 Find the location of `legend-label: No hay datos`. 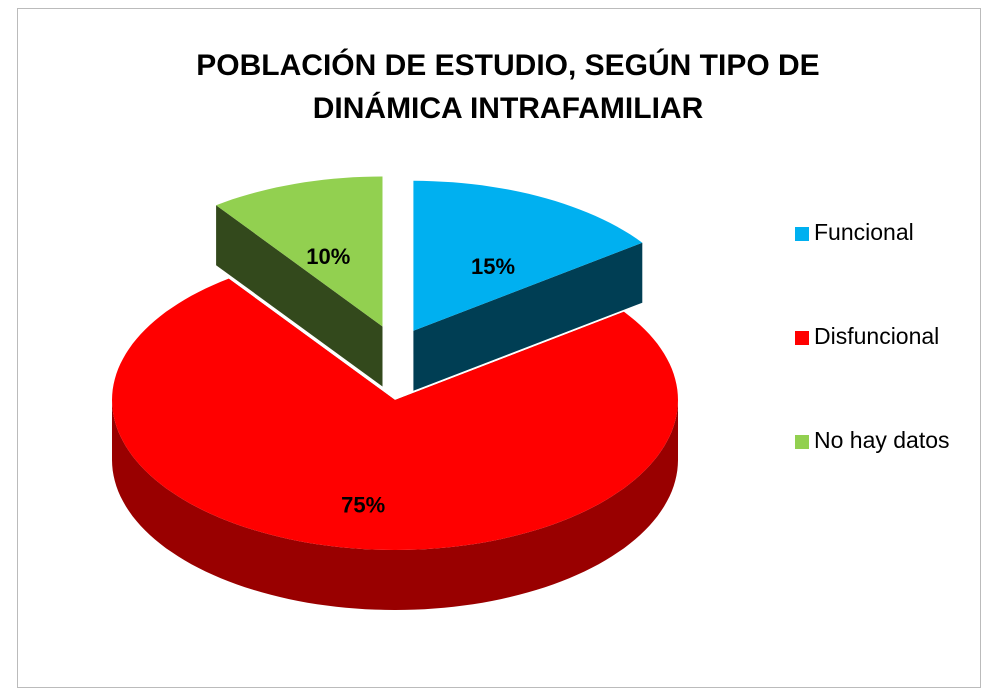

legend-label: No hay datos is located at coordinates (882, 440).